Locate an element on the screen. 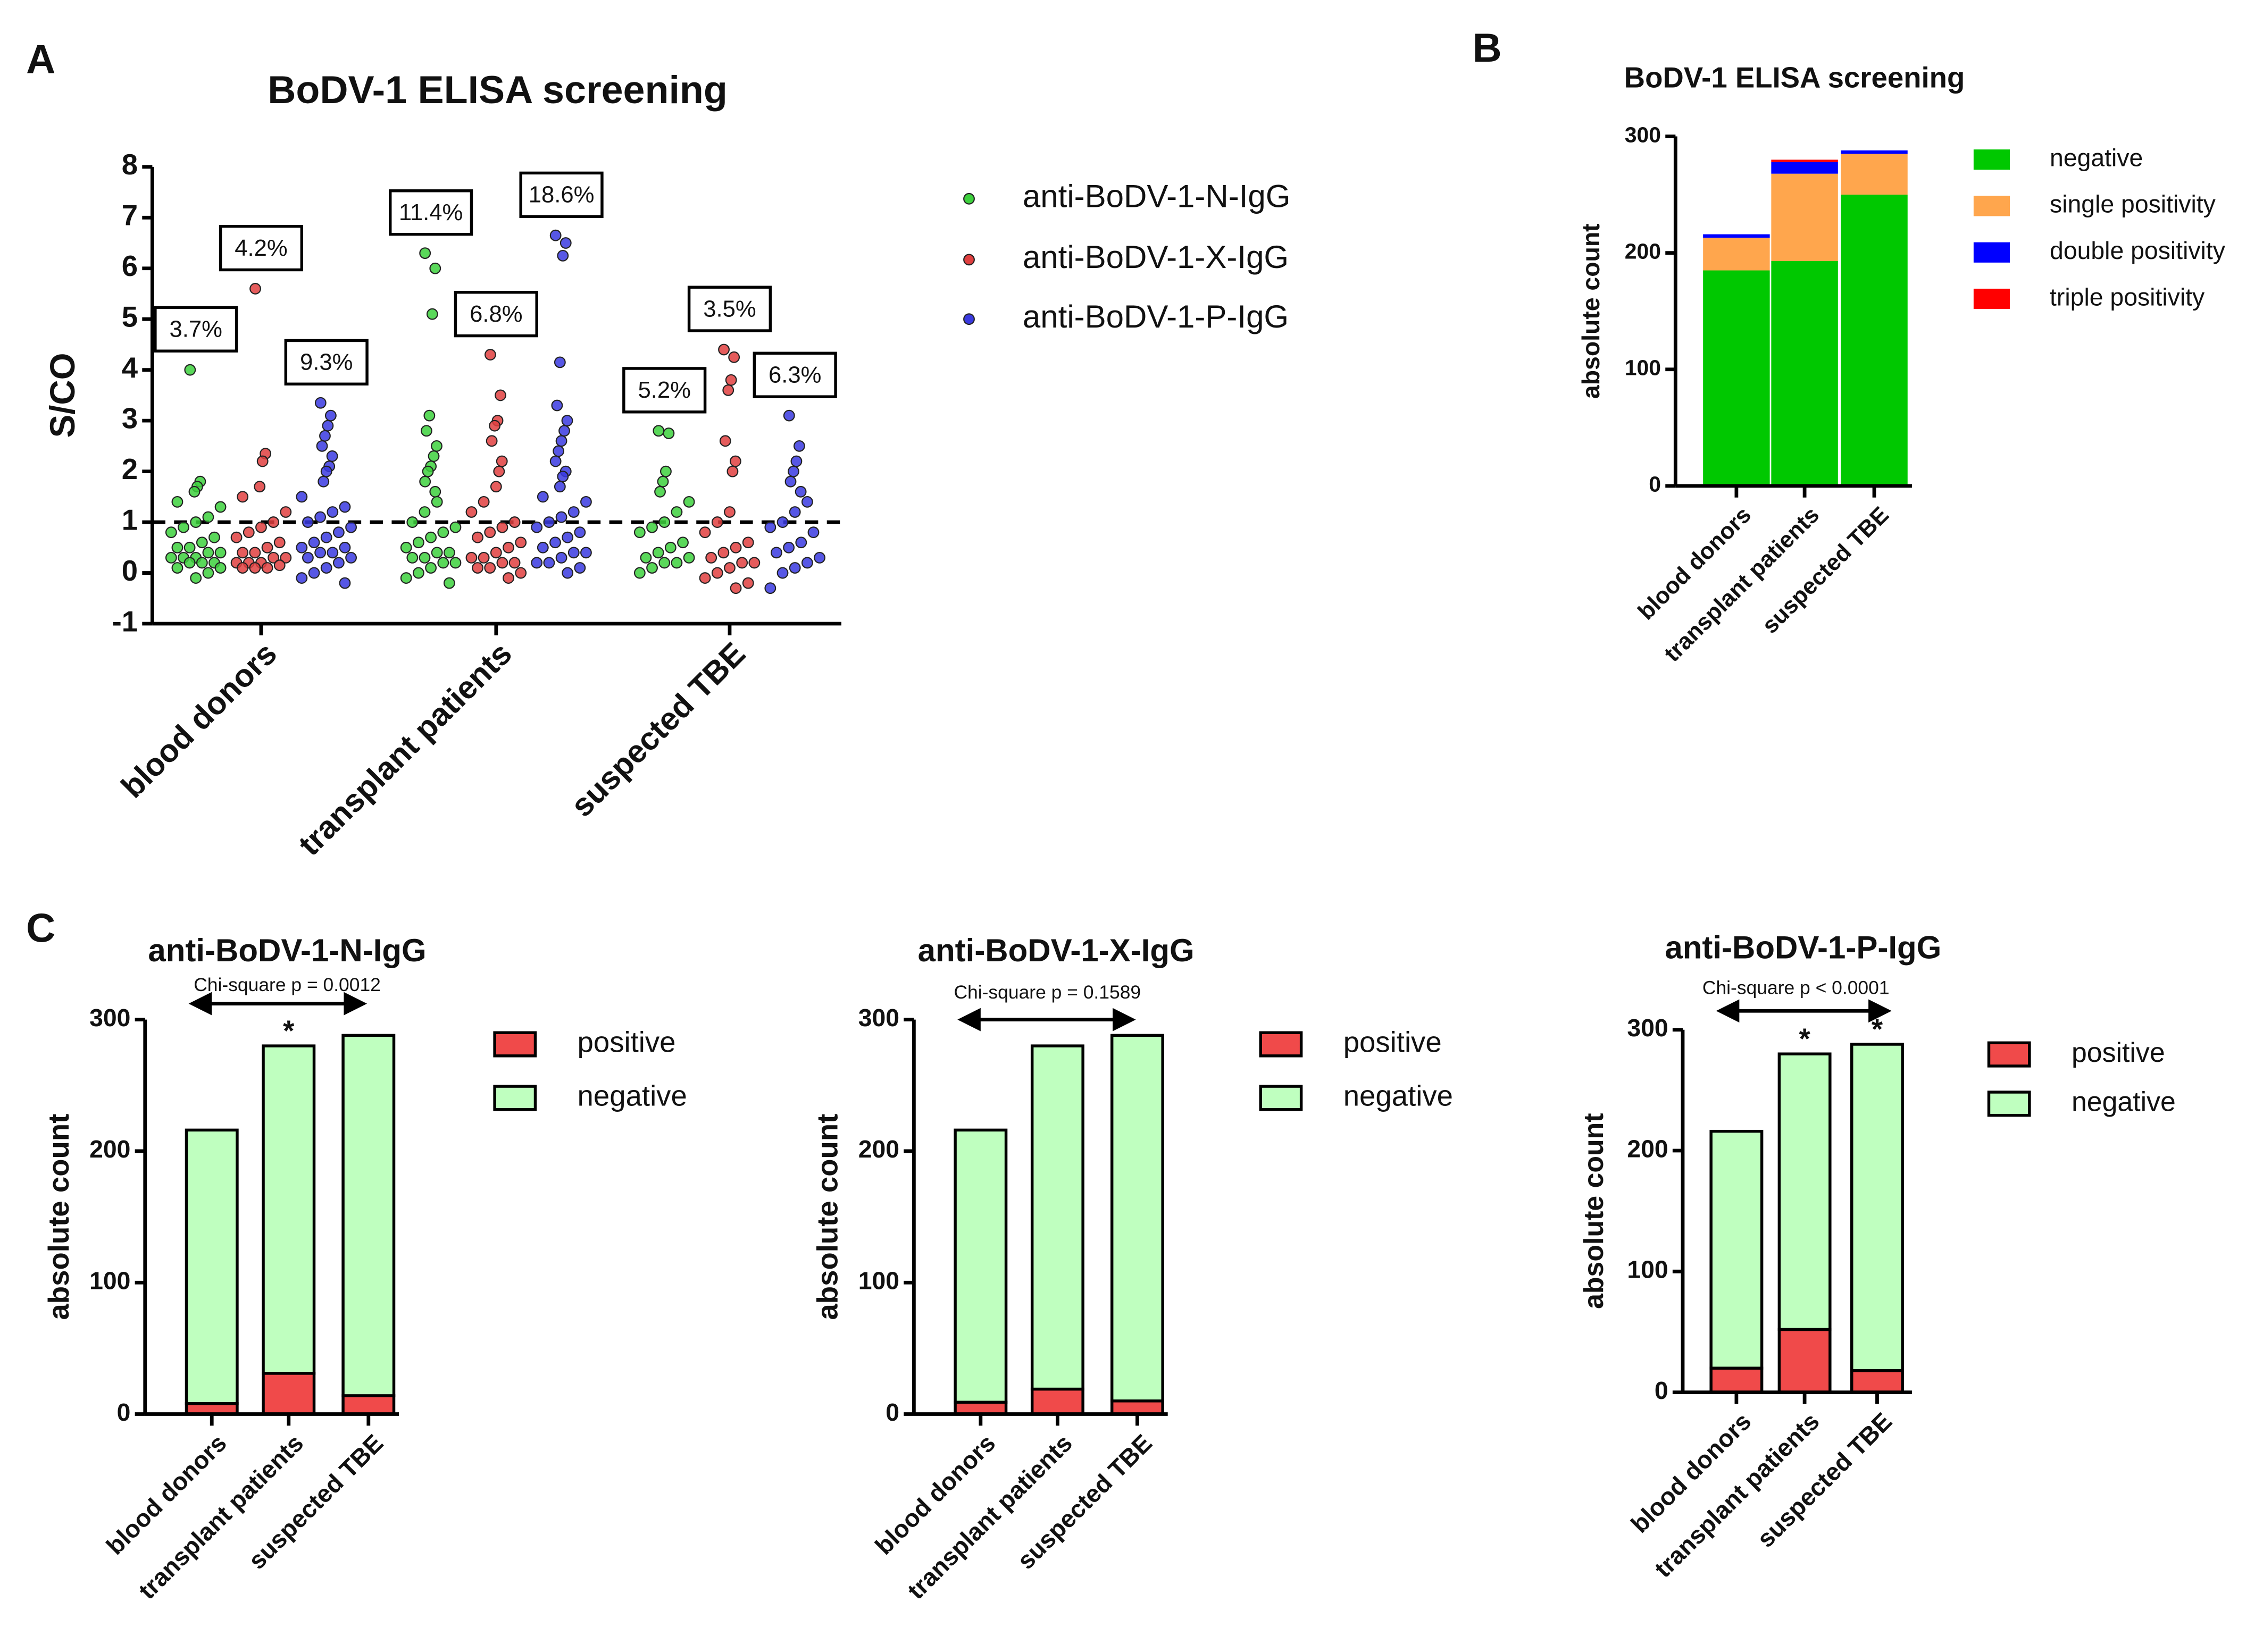 This screenshot has height=1652, width=2263. legend-label: positive is located at coordinates (1392, 1042).